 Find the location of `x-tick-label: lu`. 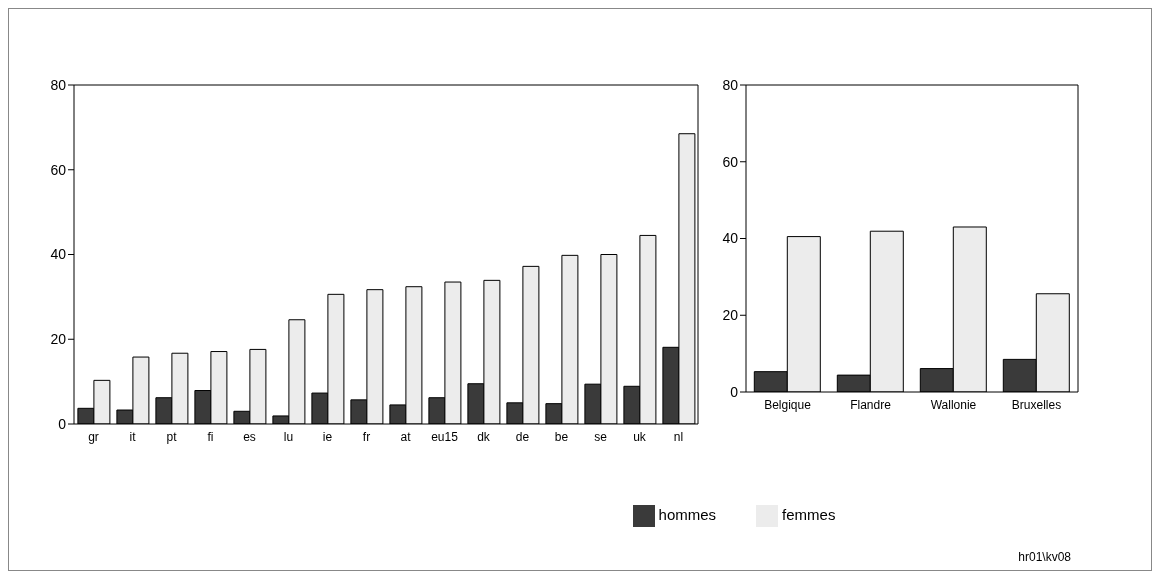

x-tick-label: lu is located at coordinates (288, 436).